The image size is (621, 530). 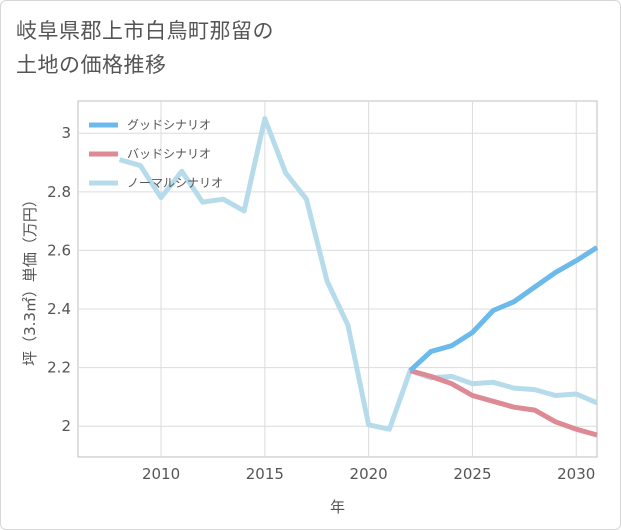 What do you see at coordinates (59, 192) in the screenshot?
I see `y-tick-label: 2.8` at bounding box center [59, 192].